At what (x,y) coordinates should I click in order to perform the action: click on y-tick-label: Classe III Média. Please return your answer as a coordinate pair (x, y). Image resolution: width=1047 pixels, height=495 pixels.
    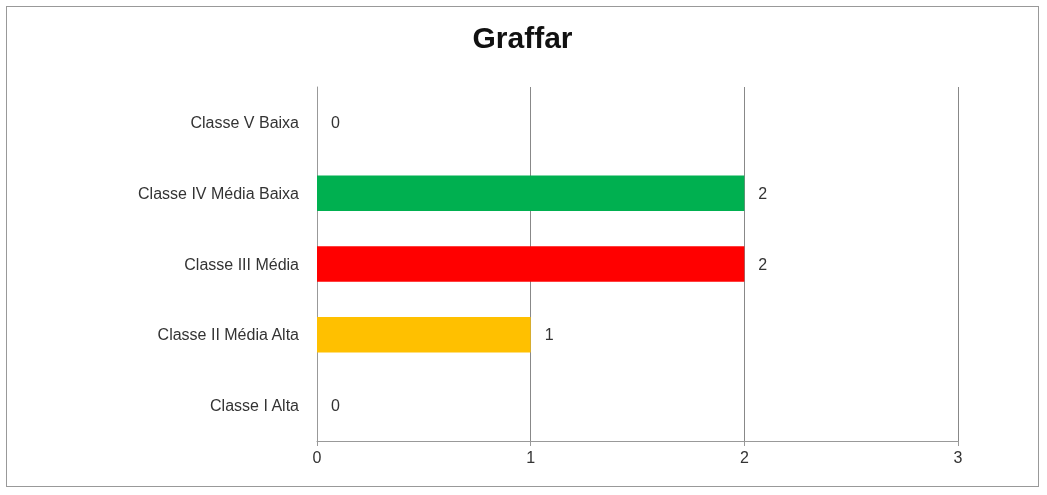
    Looking at the image, I should click on (242, 264).